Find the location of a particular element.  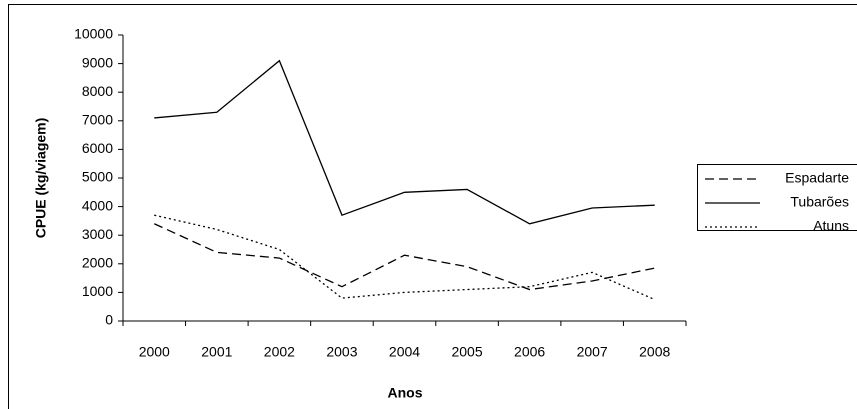

x-tick-label: 2007 is located at coordinates (592, 352).